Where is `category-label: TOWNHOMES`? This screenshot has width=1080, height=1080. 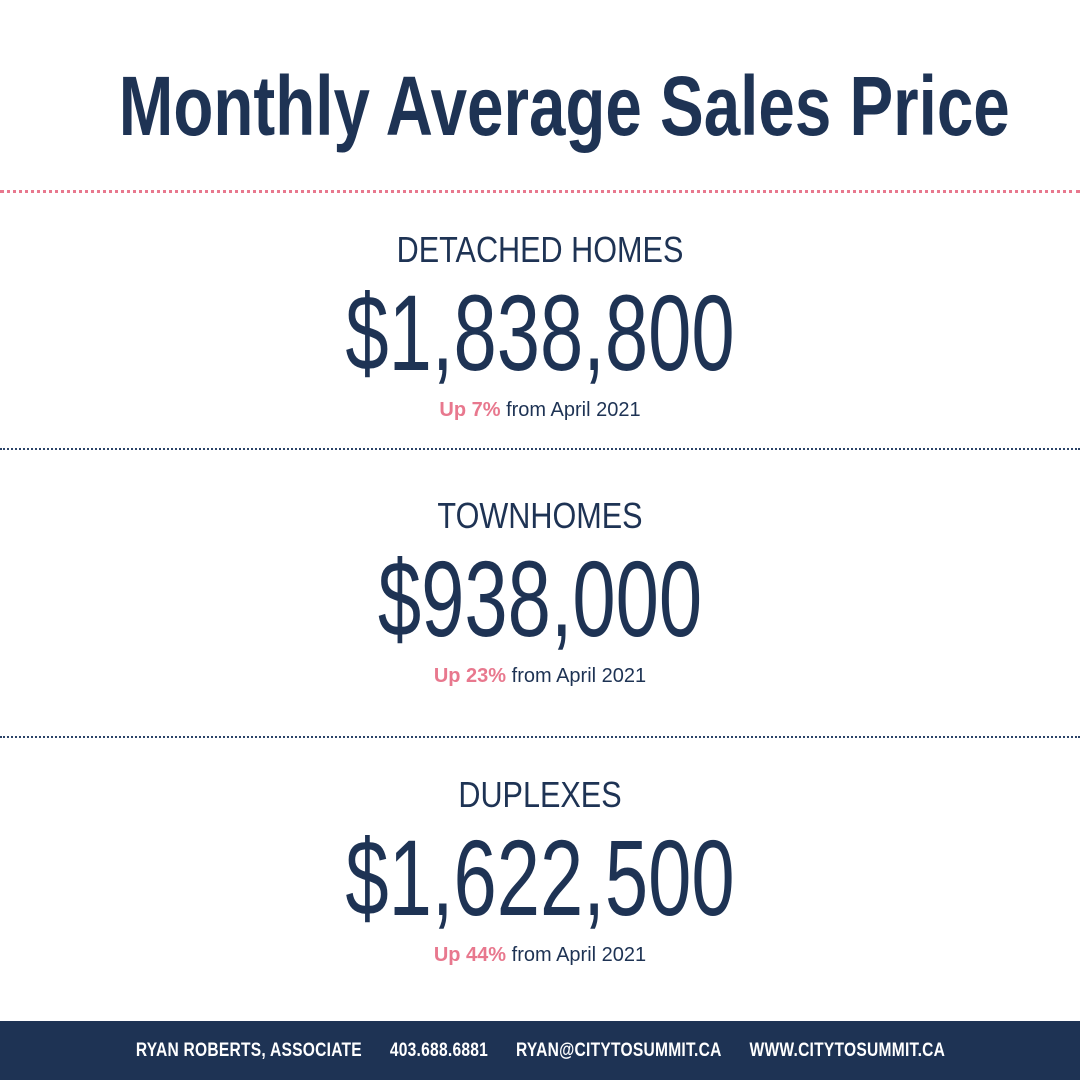 category-label: TOWNHOMES is located at coordinates (540, 515).